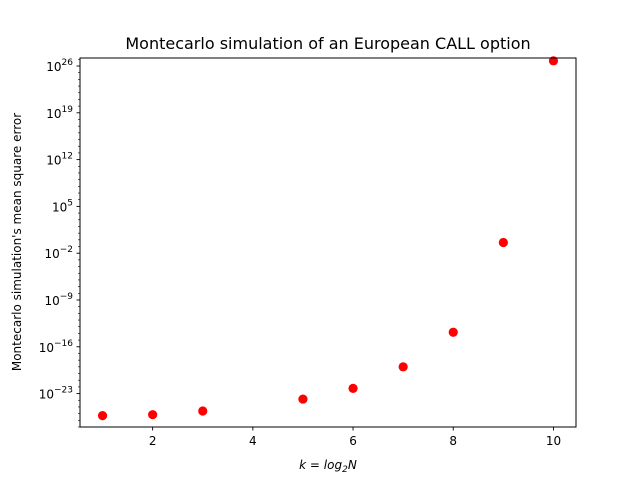  What do you see at coordinates (345, 470) in the screenshot?
I see `x-axis-label-subscript: 2` at bounding box center [345, 470].